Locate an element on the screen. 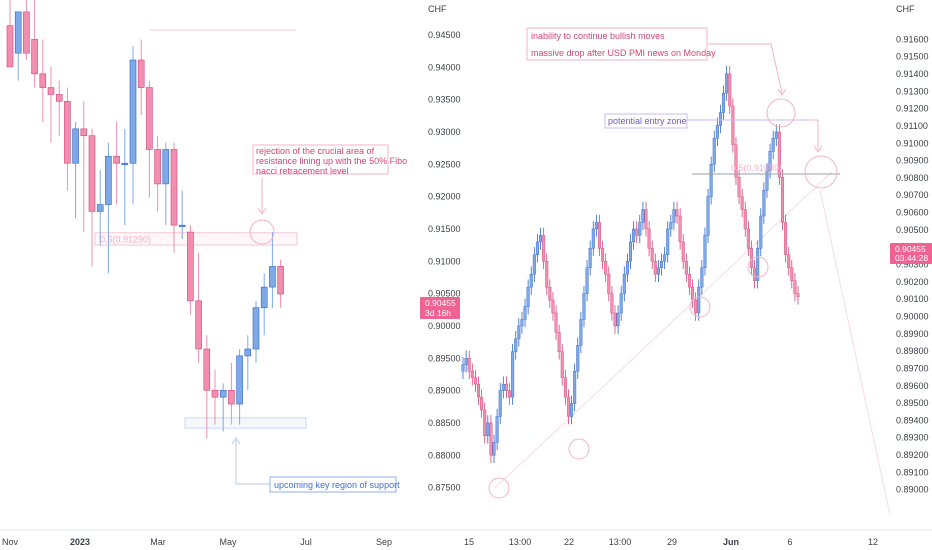 The width and height of the screenshot is (932, 550). rejection-note-box is located at coordinates (320, 159).